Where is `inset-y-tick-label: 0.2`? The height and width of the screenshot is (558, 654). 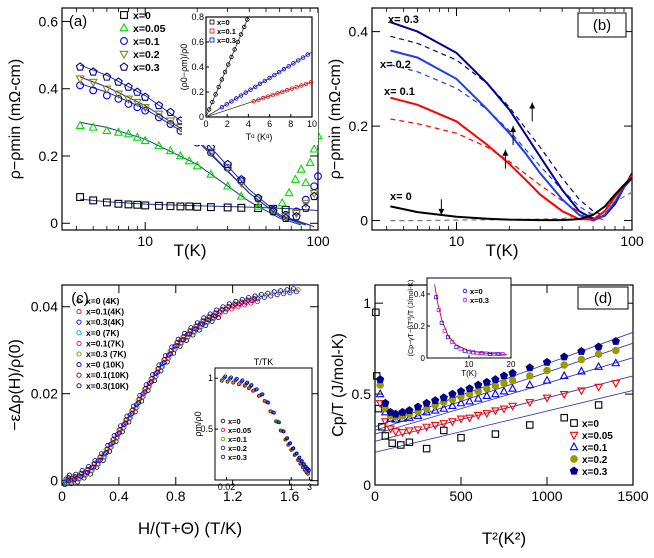 inset-y-tick-label: 0.2 is located at coordinates (197, 92).